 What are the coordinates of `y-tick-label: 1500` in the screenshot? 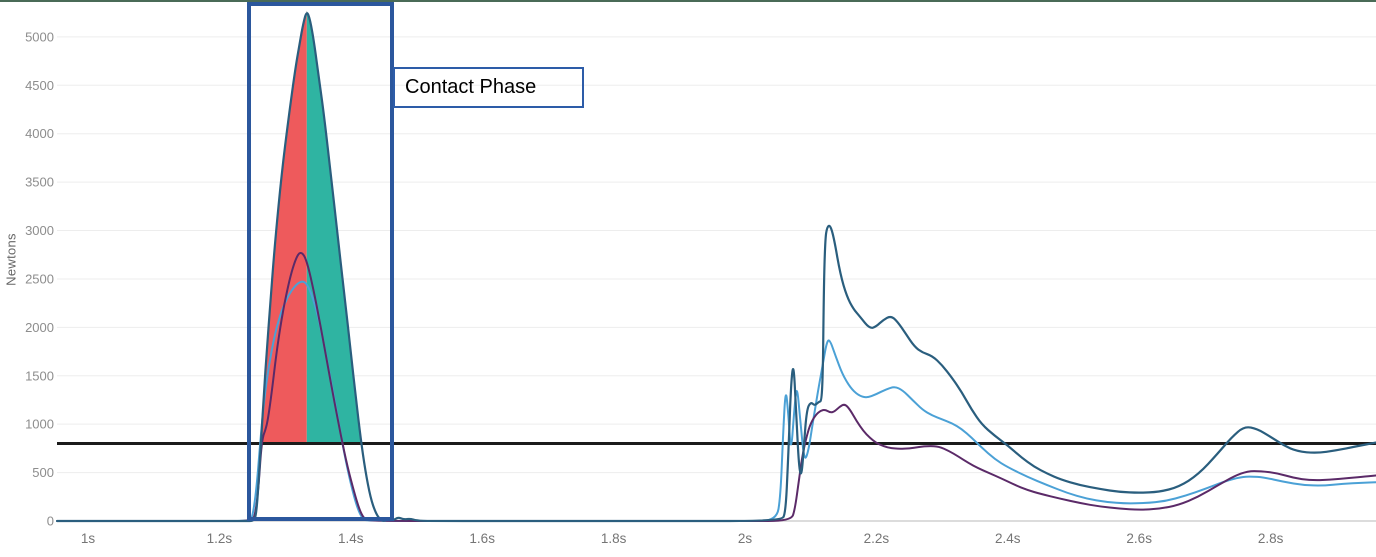 It's located at (39, 375).